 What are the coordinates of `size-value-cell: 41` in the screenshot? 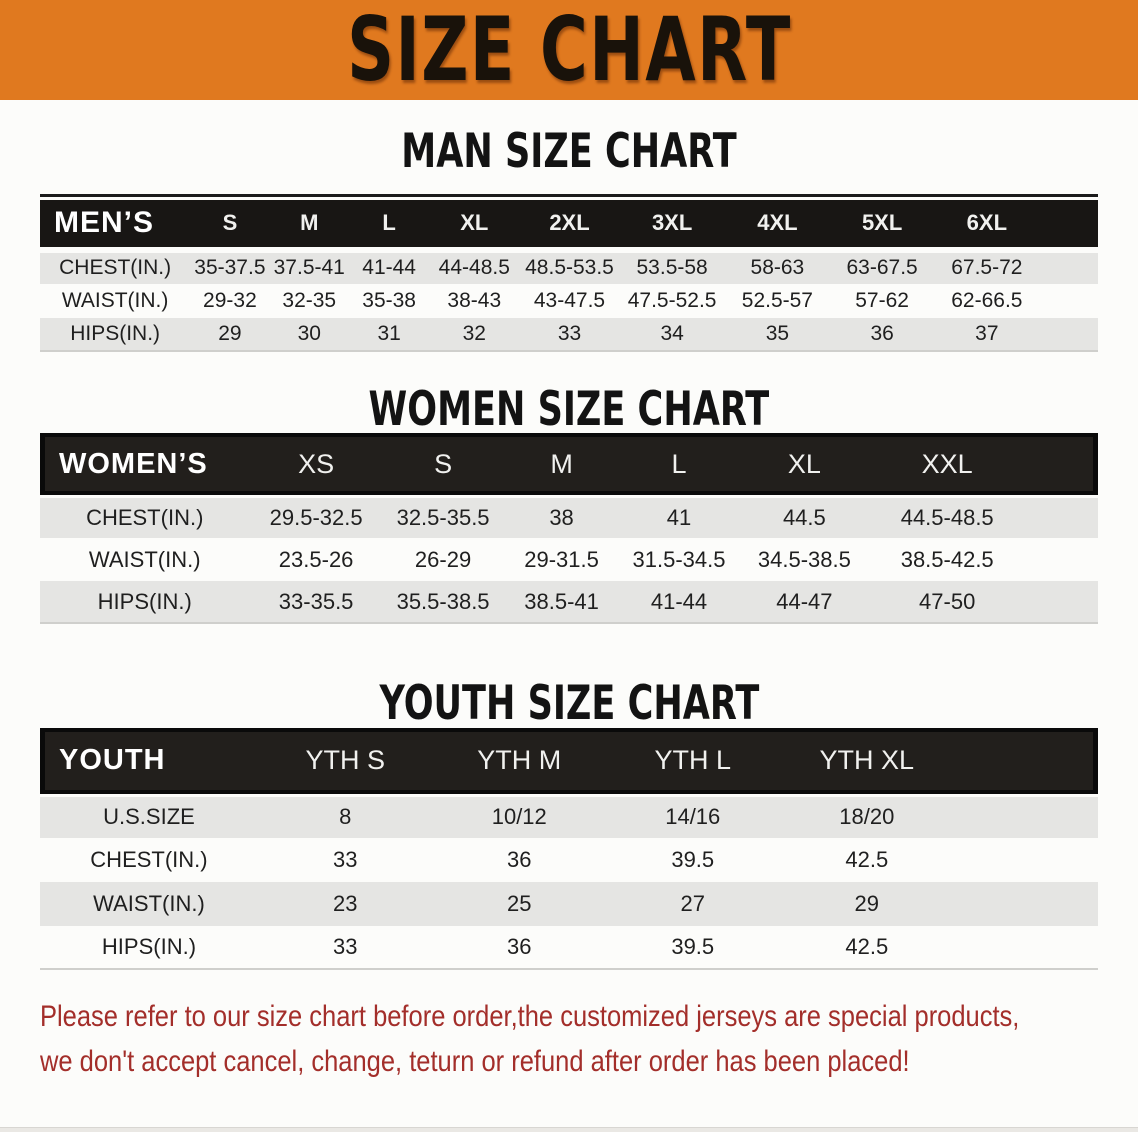 It's located at (679, 516).